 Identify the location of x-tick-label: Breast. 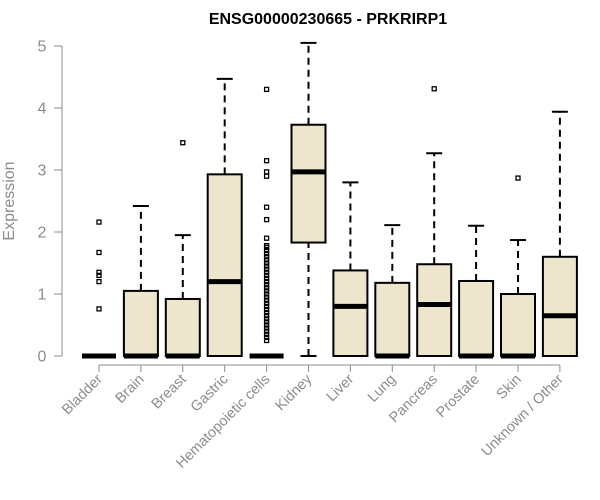
(169, 392).